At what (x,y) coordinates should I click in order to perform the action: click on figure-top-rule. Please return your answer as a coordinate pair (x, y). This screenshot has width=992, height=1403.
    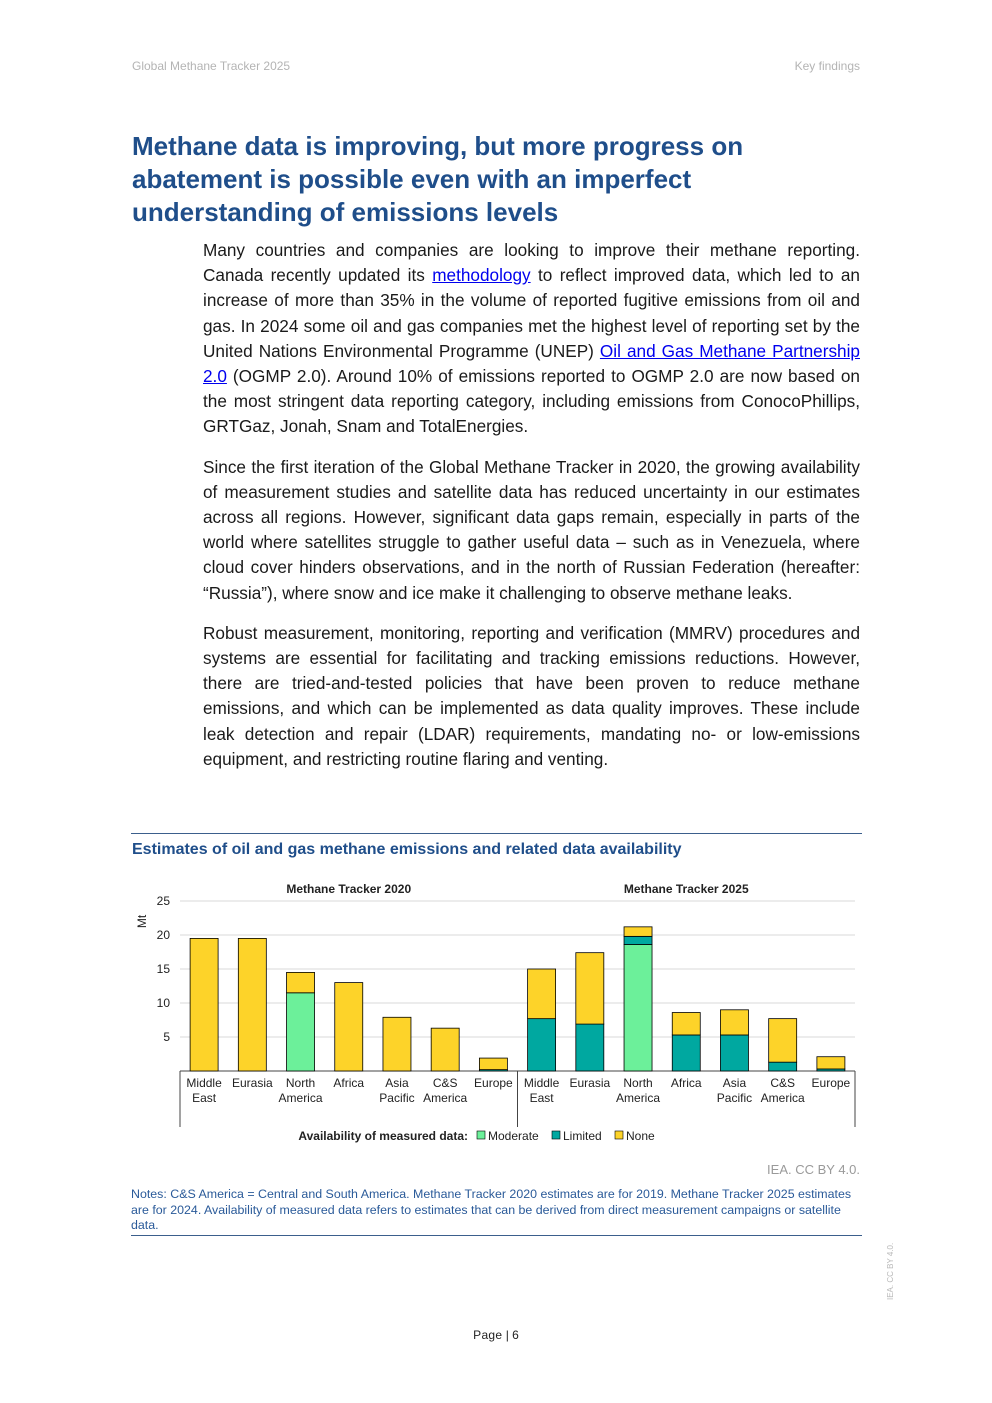
    Looking at the image, I should click on (496, 833).